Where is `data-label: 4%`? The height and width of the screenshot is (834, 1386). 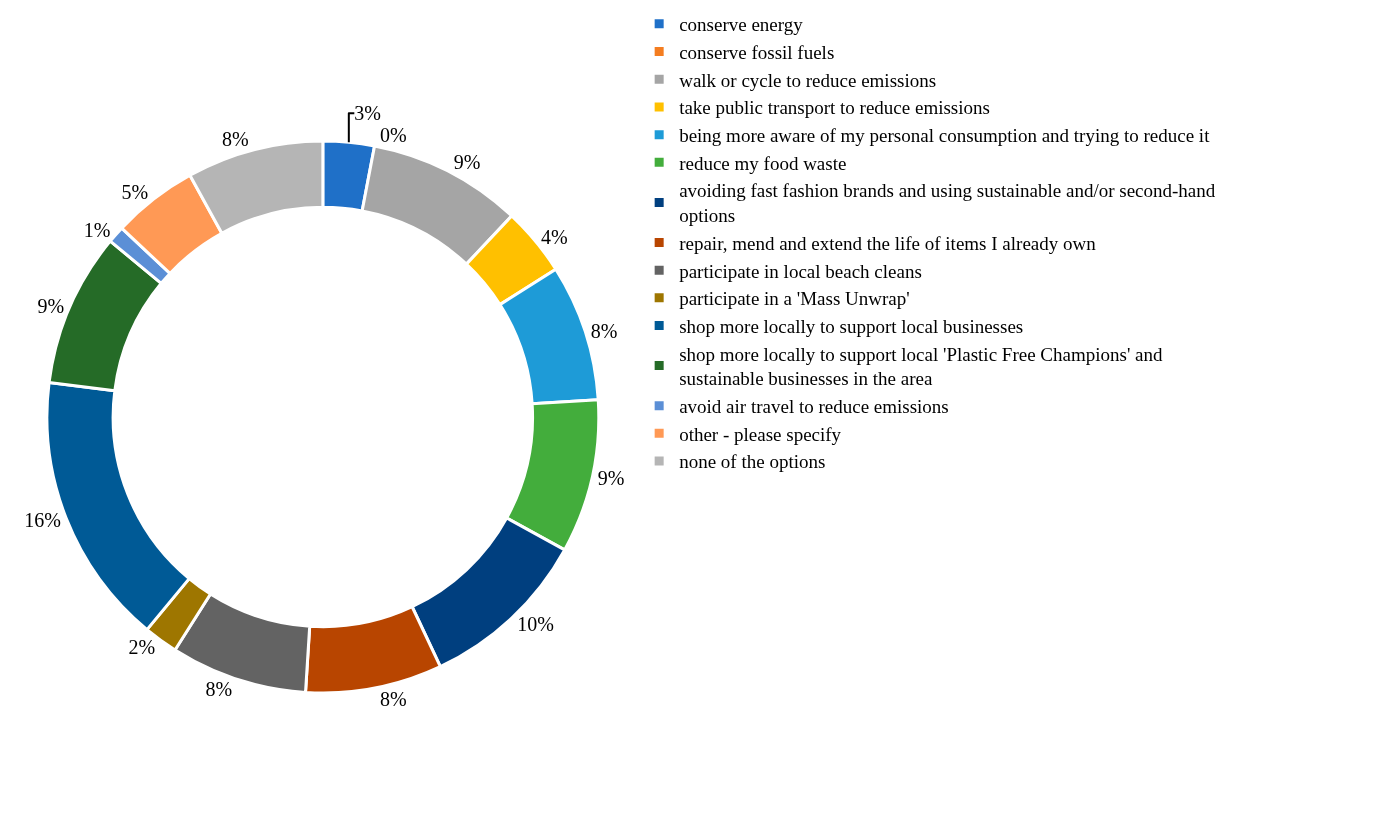
data-label: 4% is located at coordinates (554, 236).